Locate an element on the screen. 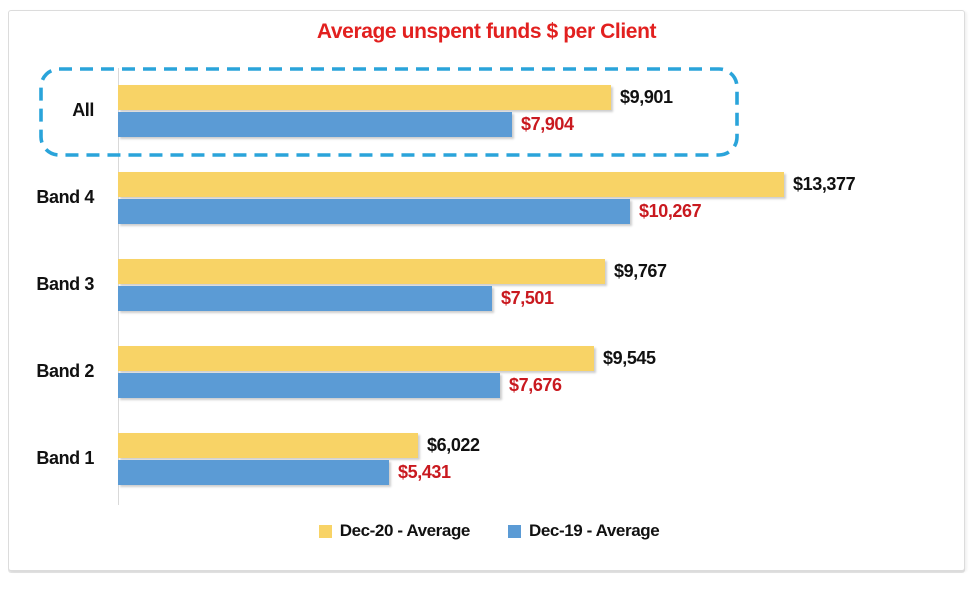  bar-line: $5,431 is located at coordinates (539, 472).